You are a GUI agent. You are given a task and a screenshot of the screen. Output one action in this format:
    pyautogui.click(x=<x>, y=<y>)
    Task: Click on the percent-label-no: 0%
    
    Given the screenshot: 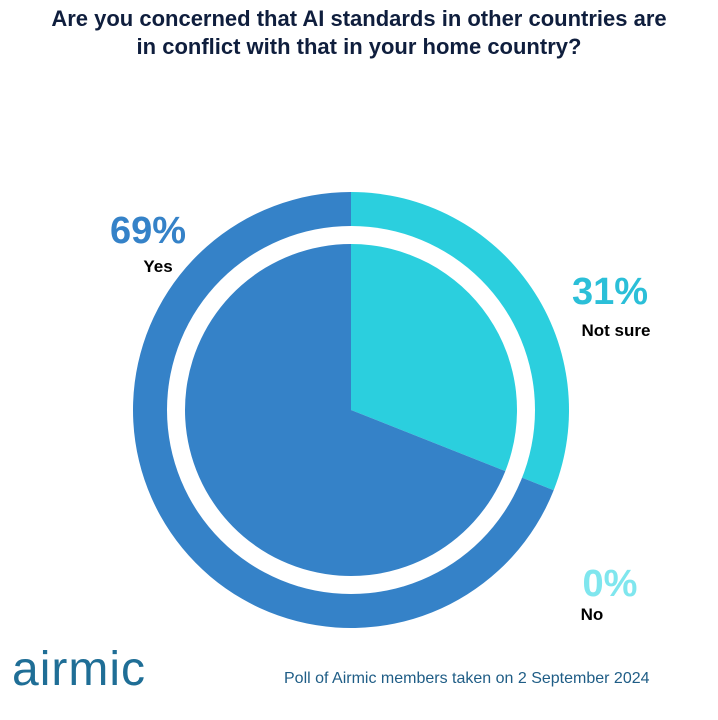 What is the action you would take?
    pyautogui.click(x=610, y=584)
    